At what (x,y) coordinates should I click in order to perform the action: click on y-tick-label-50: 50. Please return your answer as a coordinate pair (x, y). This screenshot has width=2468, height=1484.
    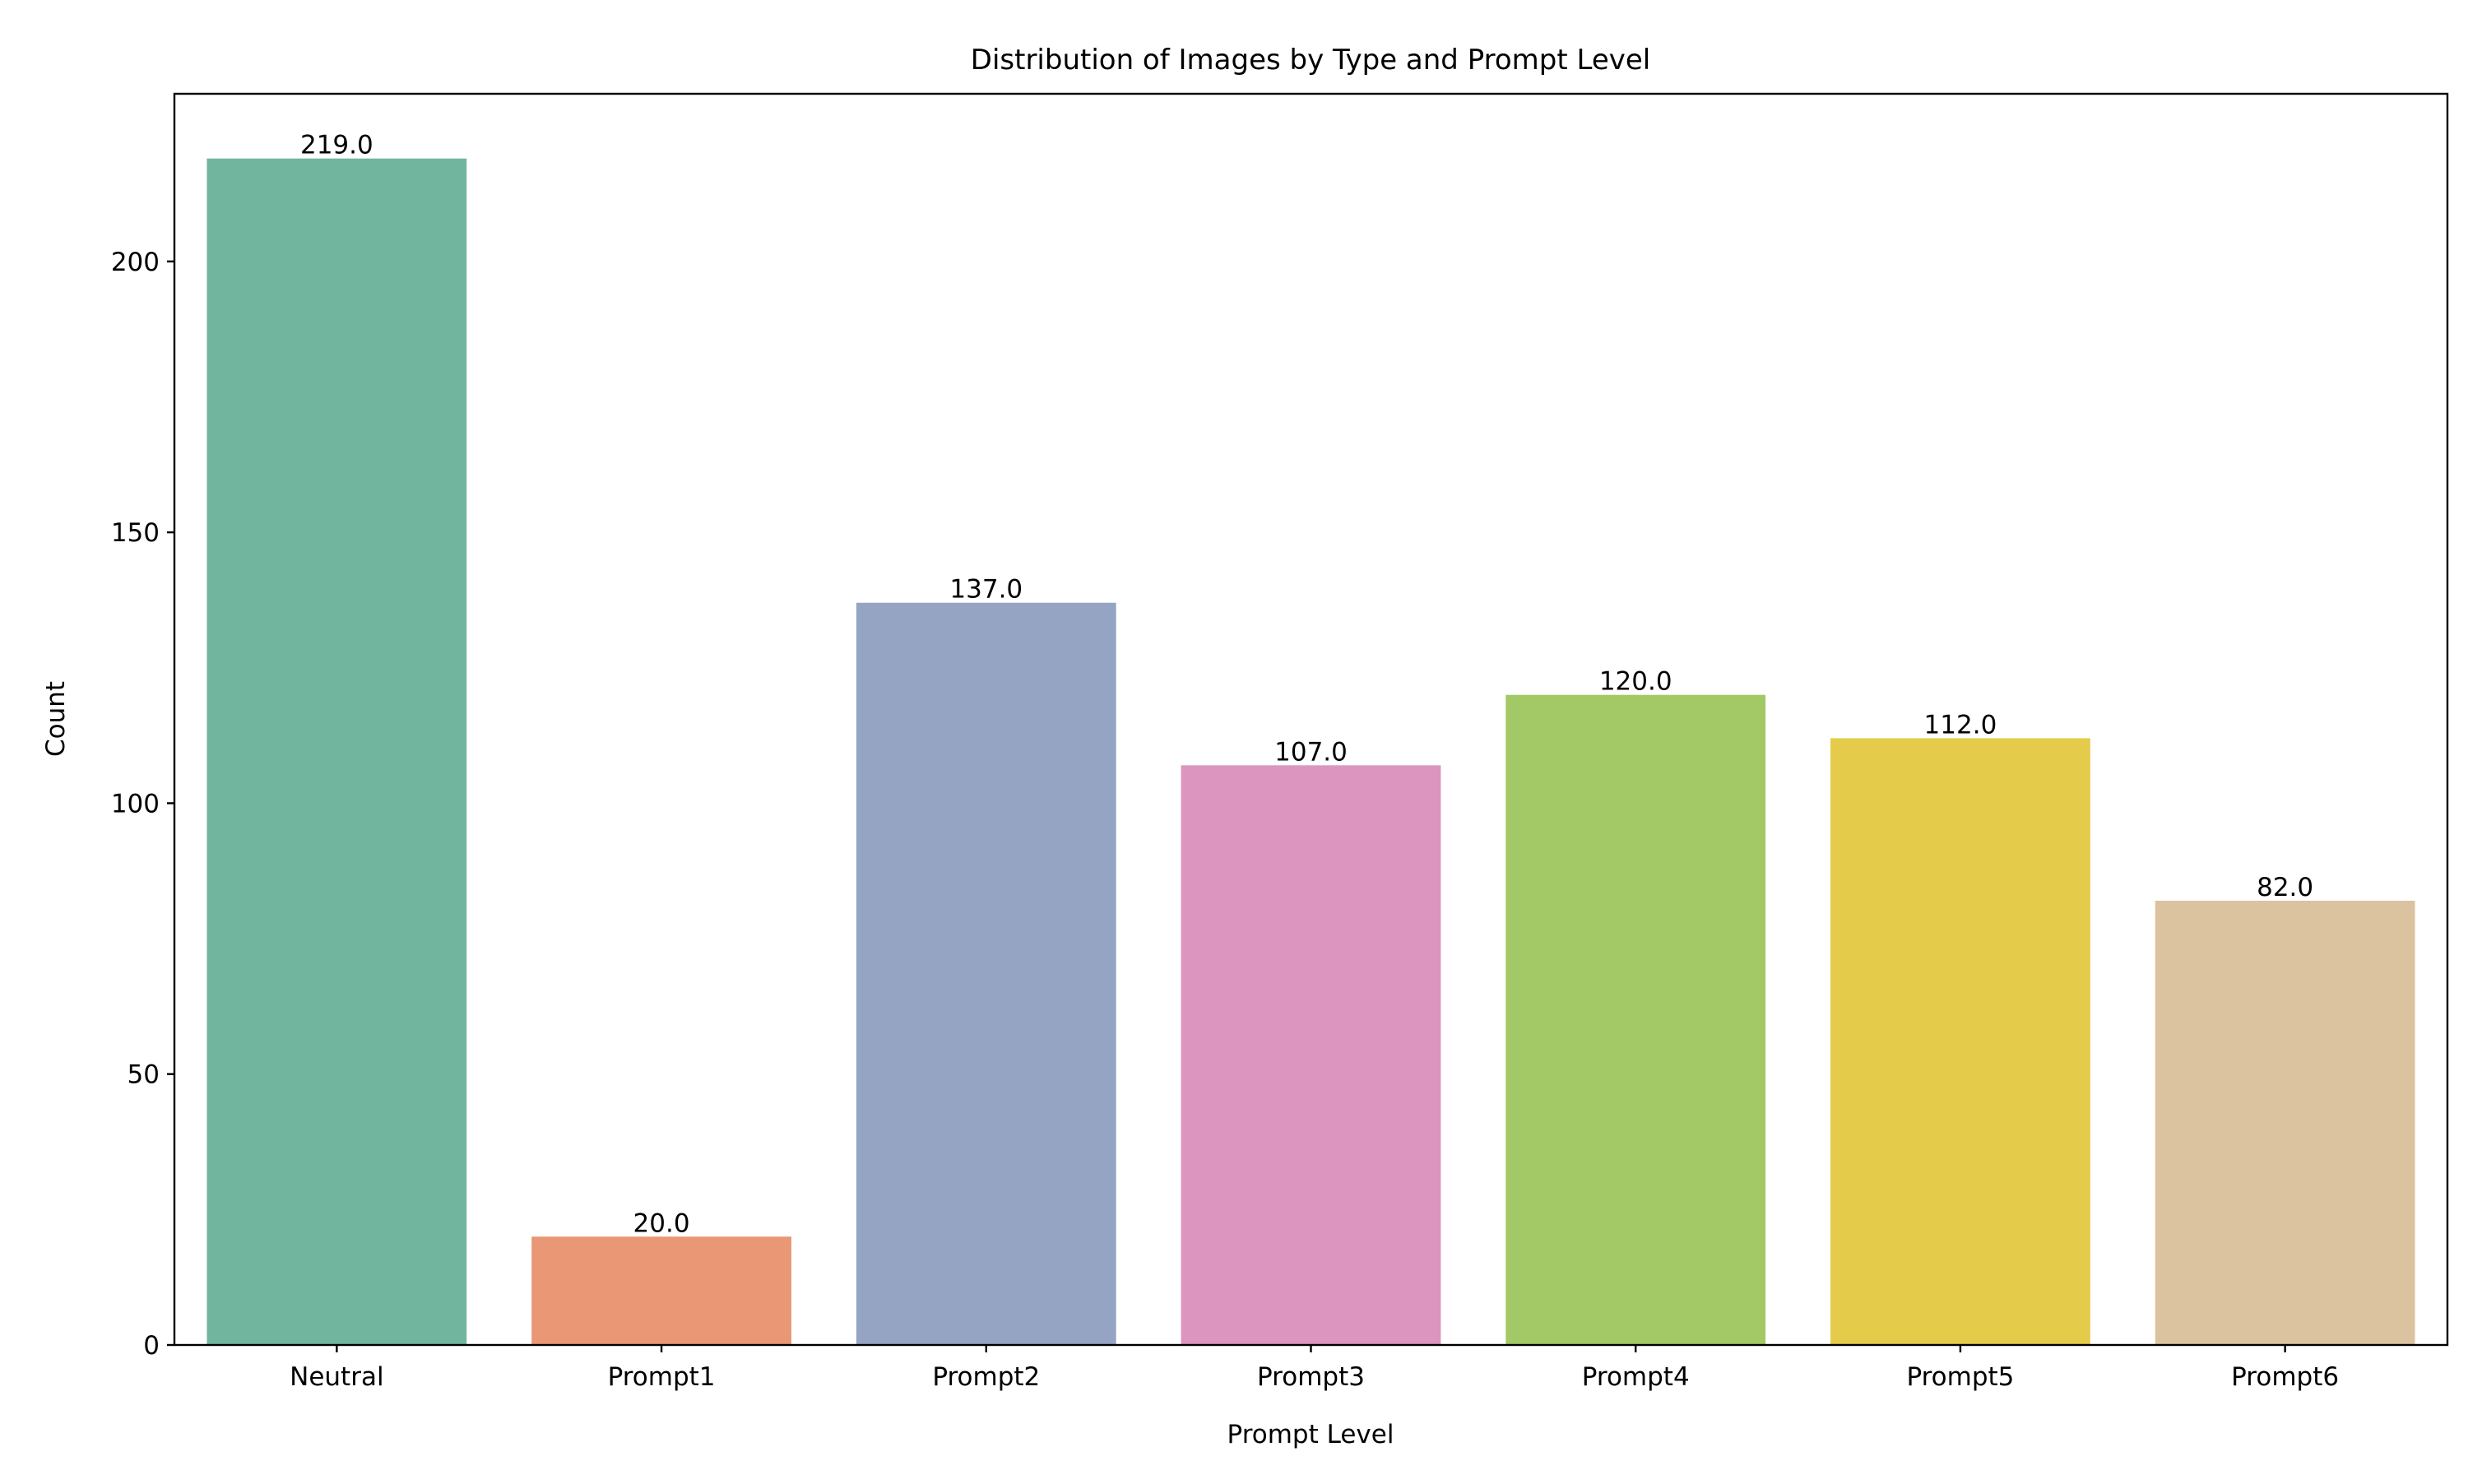
    Looking at the image, I should click on (144, 1075).